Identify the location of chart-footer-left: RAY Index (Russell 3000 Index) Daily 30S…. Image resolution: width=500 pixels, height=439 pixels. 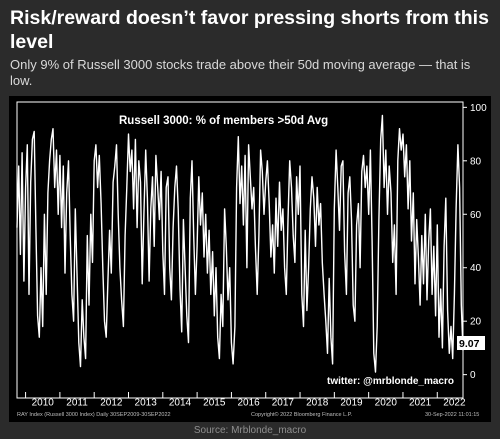
(94, 415).